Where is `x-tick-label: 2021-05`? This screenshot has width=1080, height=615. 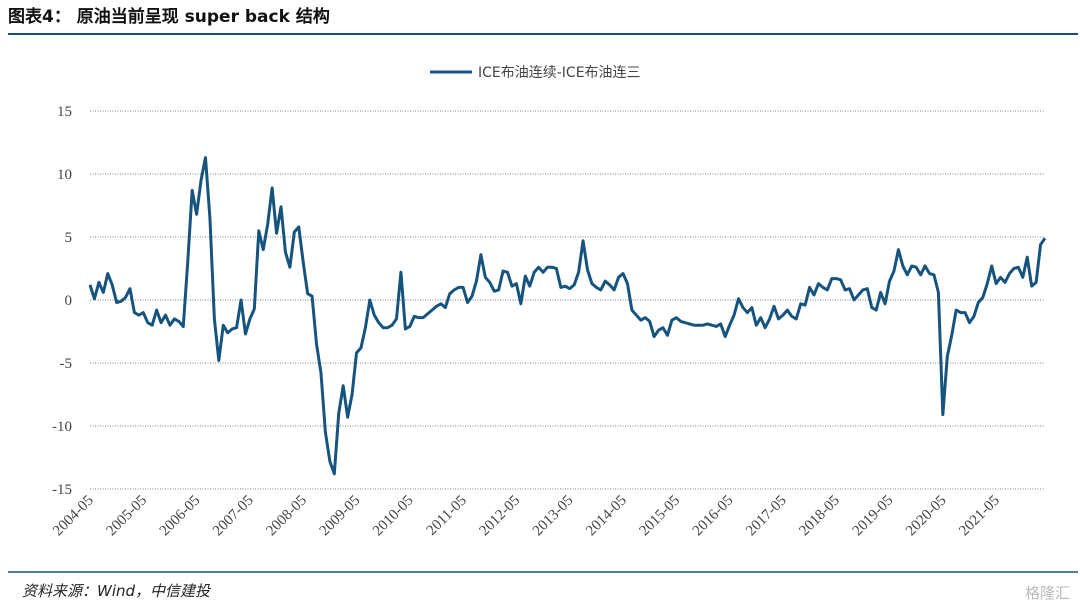
x-tick-label: 2021-05 is located at coordinates (979, 516).